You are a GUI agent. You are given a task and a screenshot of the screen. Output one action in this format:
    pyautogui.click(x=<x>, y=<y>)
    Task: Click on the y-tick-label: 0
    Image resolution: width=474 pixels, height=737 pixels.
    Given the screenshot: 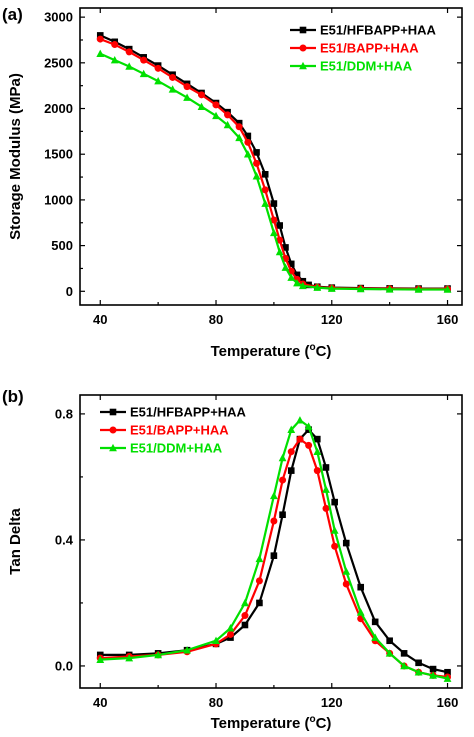 What is the action you would take?
    pyautogui.click(x=69, y=291)
    